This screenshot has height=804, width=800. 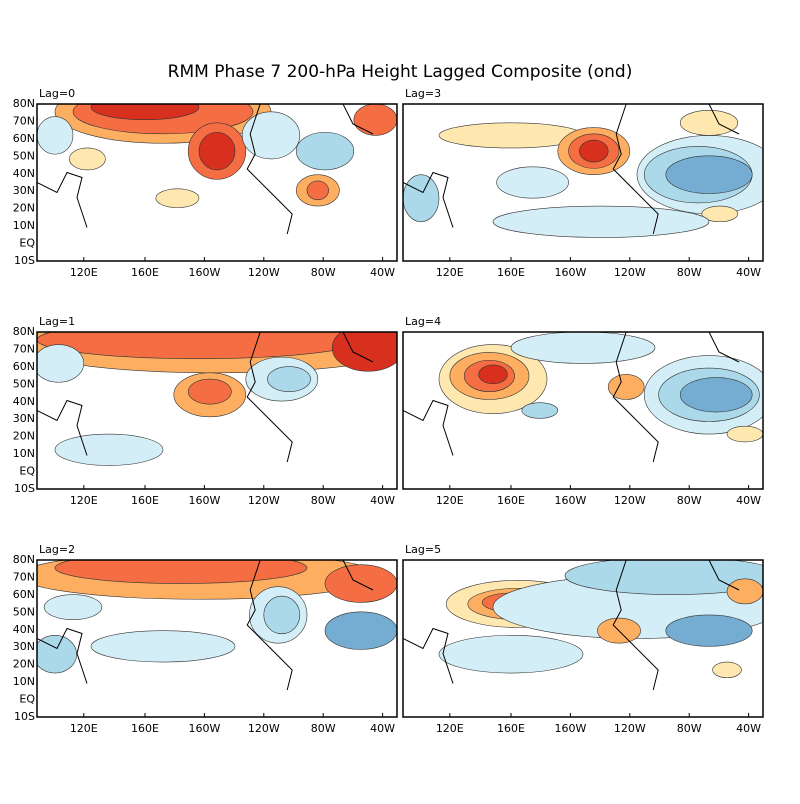 I want to click on panel-label: Lag=4, so click(x=423, y=321).